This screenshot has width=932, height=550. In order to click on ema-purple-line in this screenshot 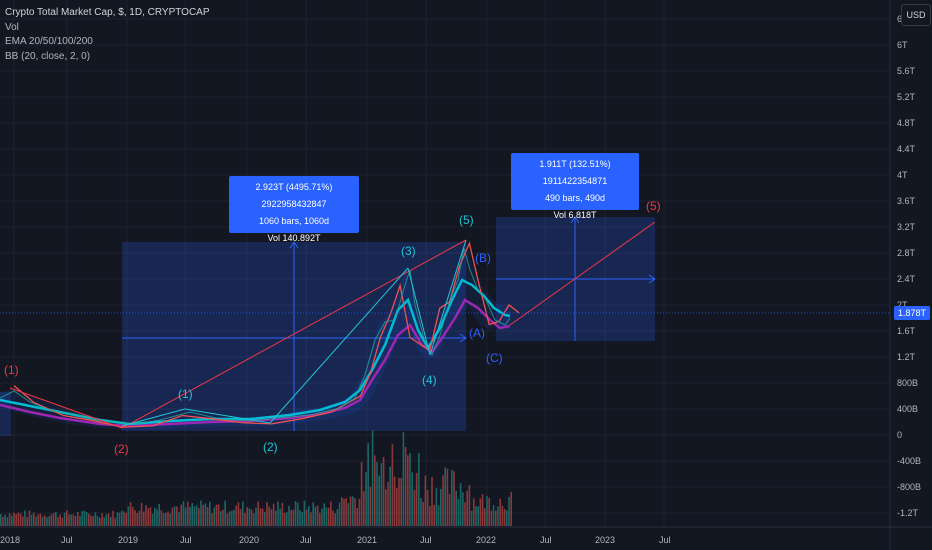, I will do `click(255, 363)`.